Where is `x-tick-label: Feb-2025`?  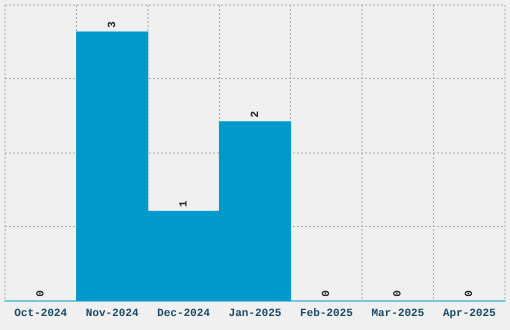
x-tick-label: Feb-2025 is located at coordinates (327, 314).